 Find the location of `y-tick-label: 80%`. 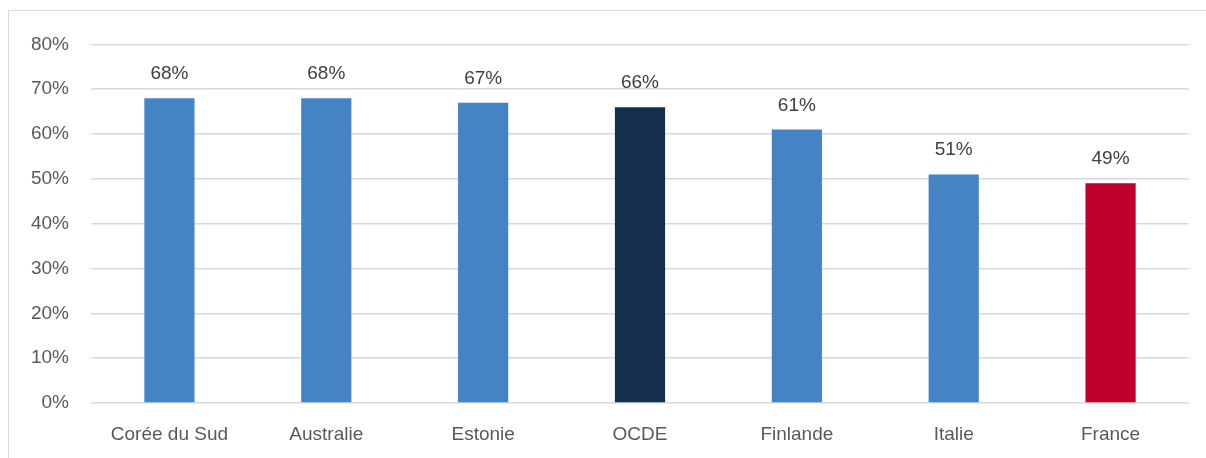

y-tick-label: 80% is located at coordinates (50, 43).